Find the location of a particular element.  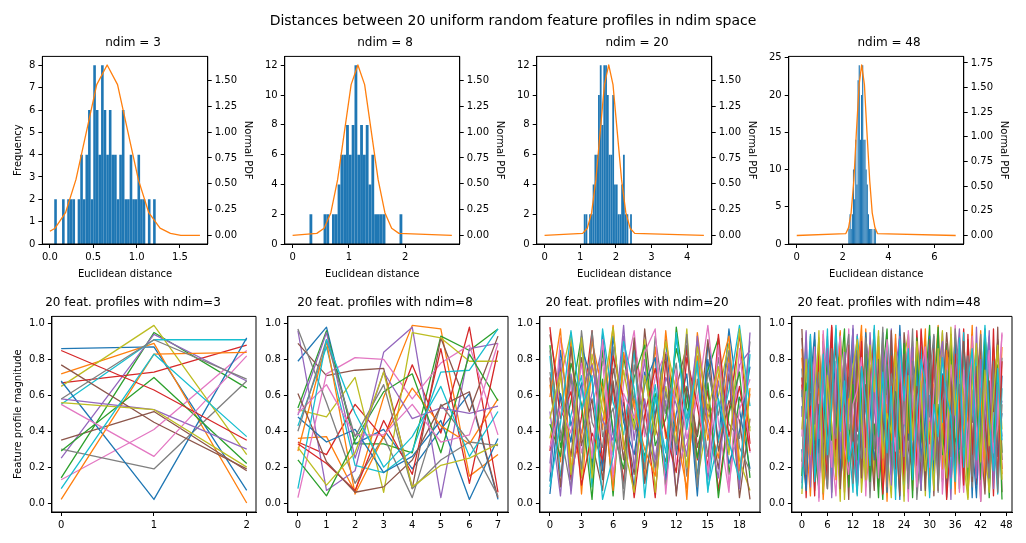

y-tick-label: 20 is located at coordinates (775, 94).